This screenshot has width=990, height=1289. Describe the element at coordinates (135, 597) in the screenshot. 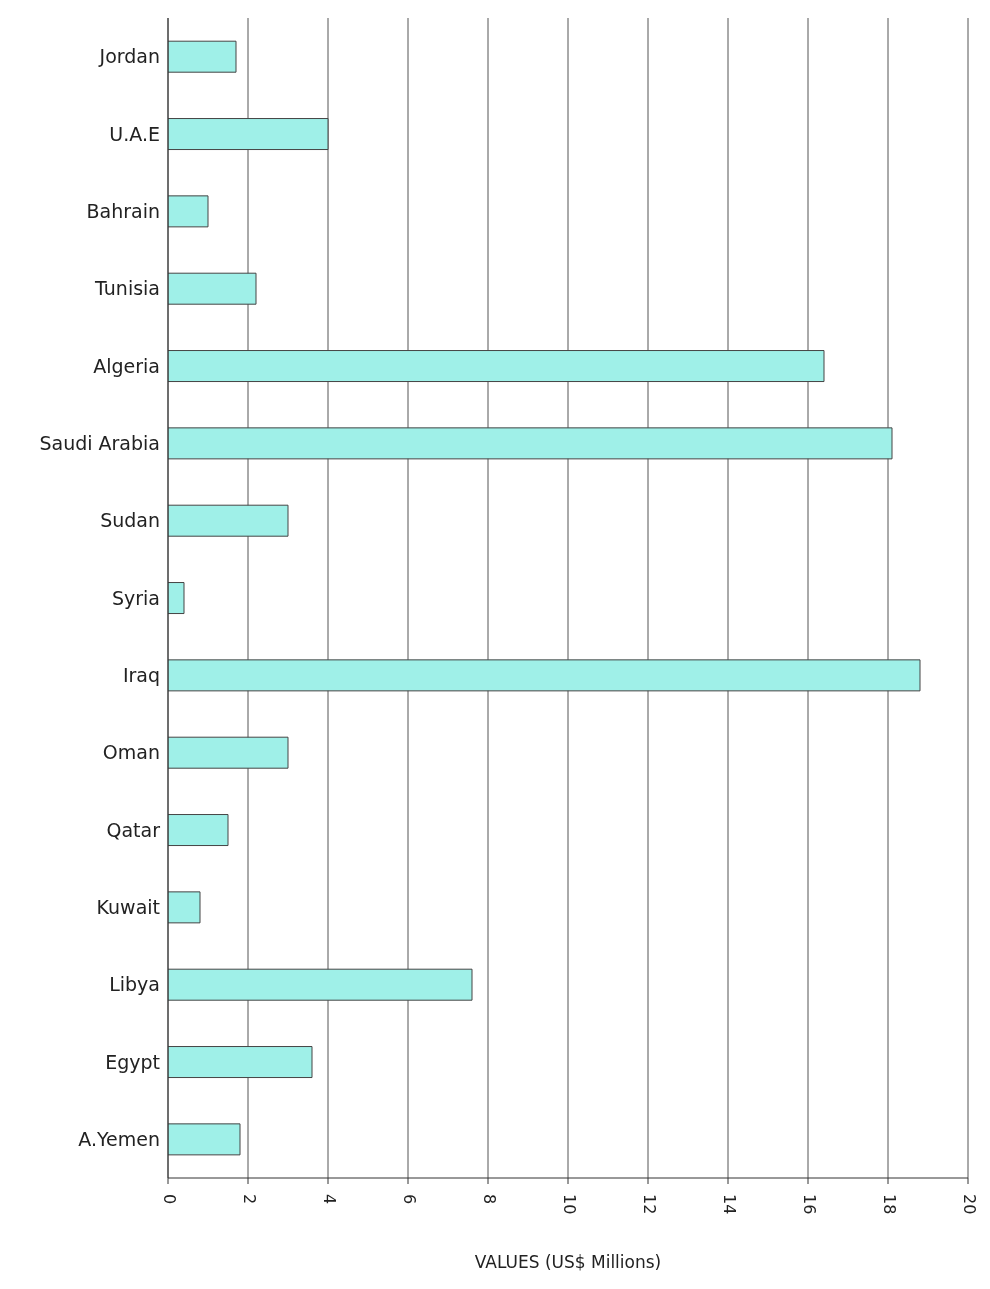

I see `y-tick-label: Syria` at that location.